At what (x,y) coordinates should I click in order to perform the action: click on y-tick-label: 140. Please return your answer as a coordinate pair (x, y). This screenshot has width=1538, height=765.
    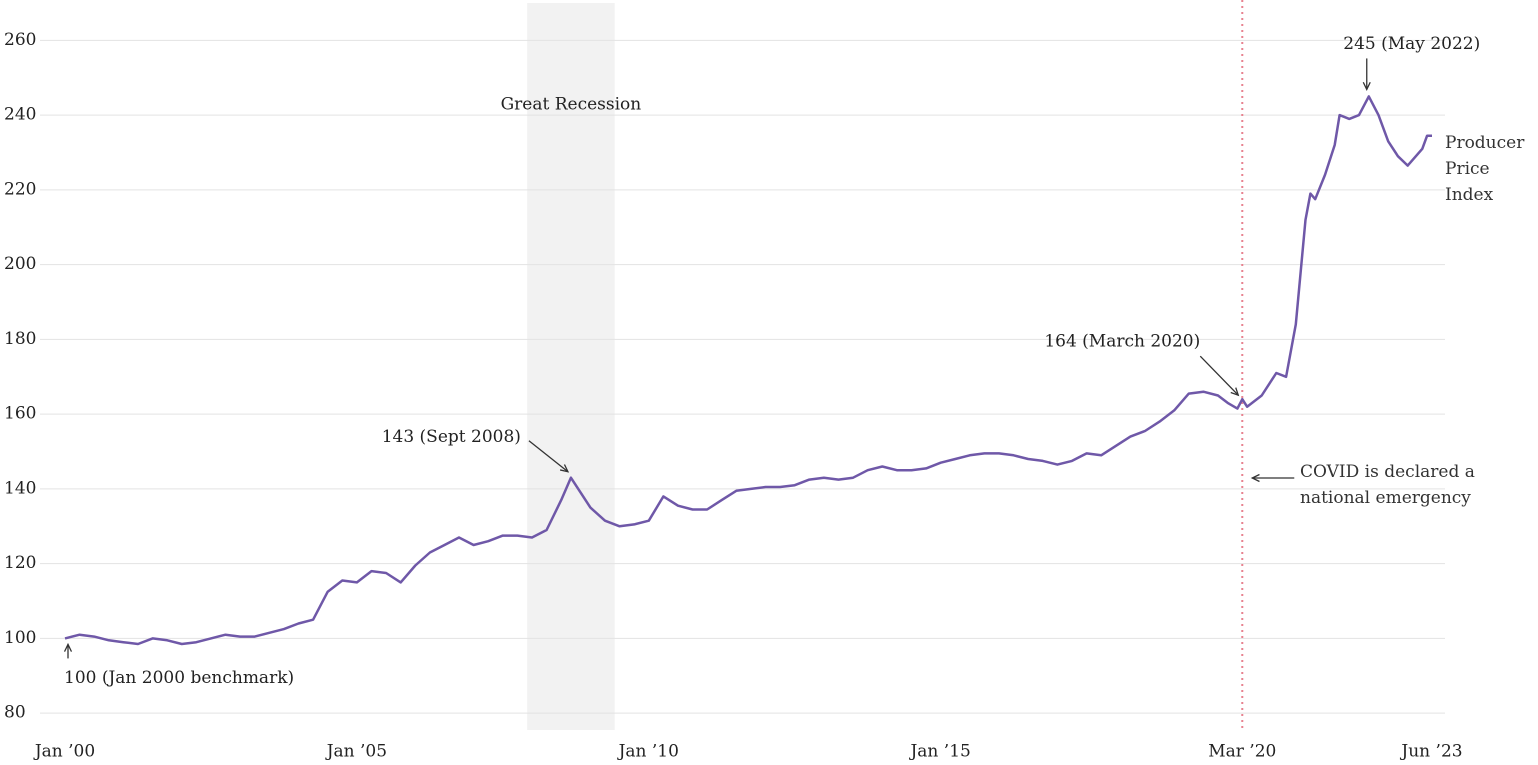
    Looking at the image, I should click on (20, 488).